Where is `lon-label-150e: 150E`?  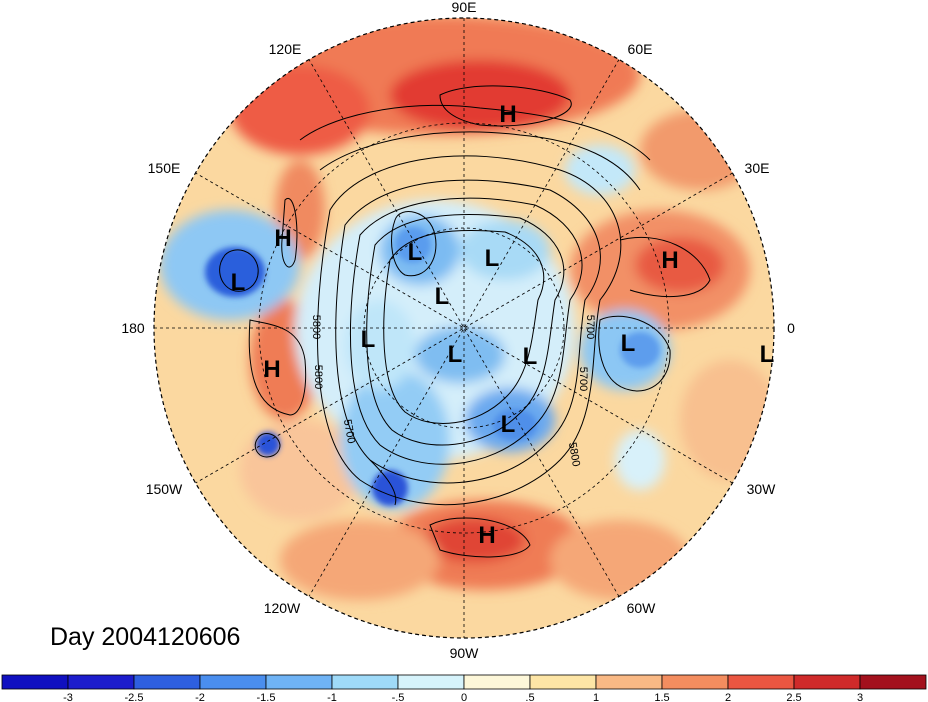
lon-label-150e: 150E is located at coordinates (164, 168).